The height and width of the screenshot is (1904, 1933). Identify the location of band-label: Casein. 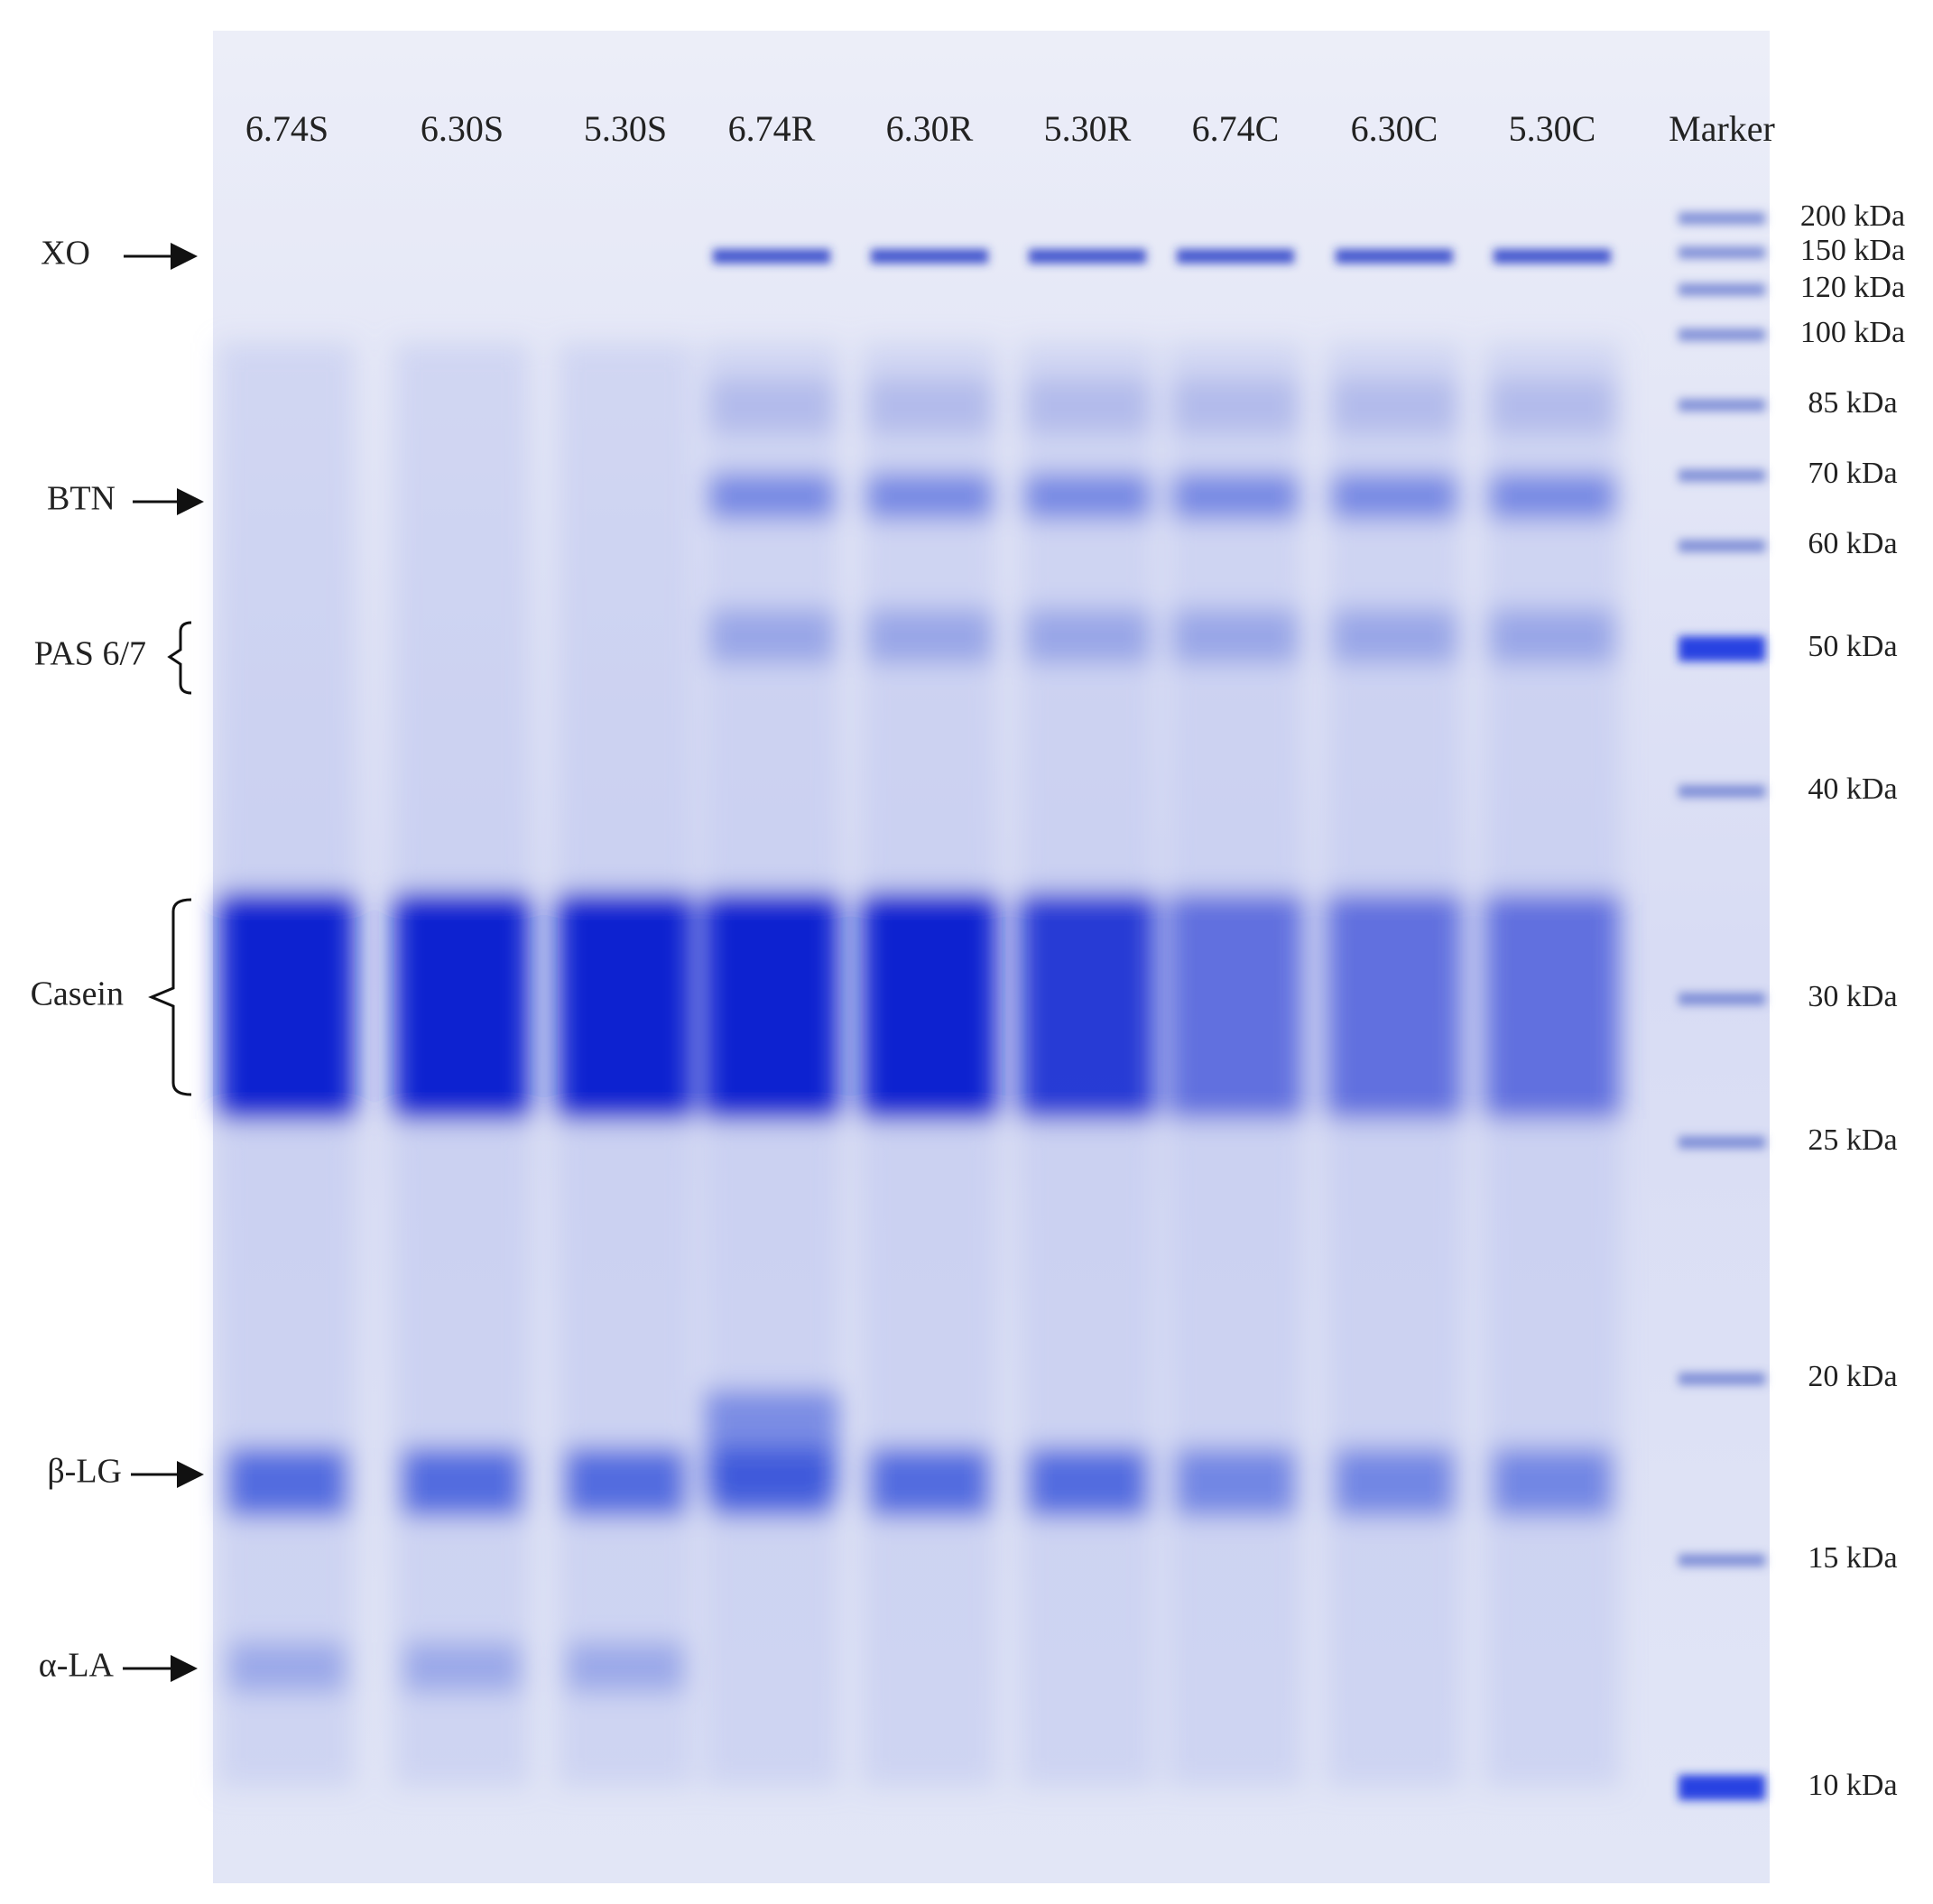
(78, 994).